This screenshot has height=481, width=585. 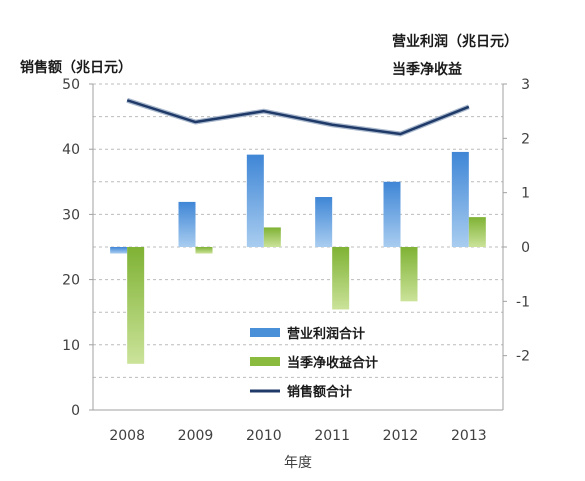 What do you see at coordinates (264, 436) in the screenshot?
I see `x-tick-label: 2010` at bounding box center [264, 436].